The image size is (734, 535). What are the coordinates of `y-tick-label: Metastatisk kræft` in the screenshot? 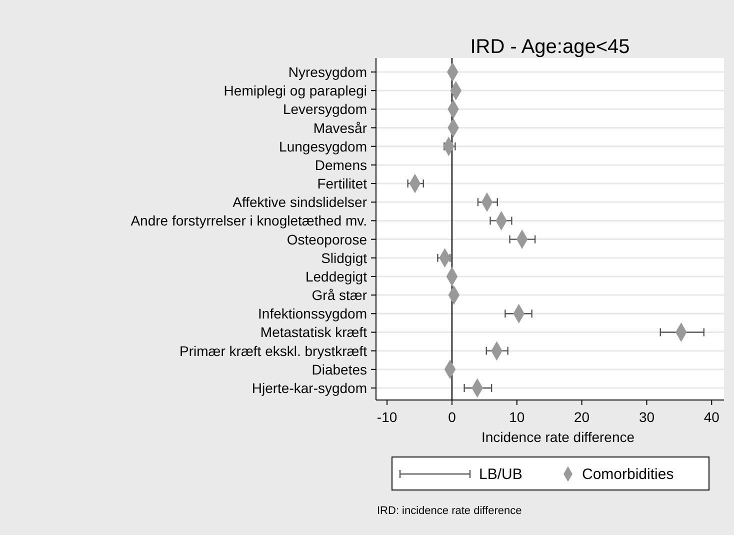 It's located at (314, 332).